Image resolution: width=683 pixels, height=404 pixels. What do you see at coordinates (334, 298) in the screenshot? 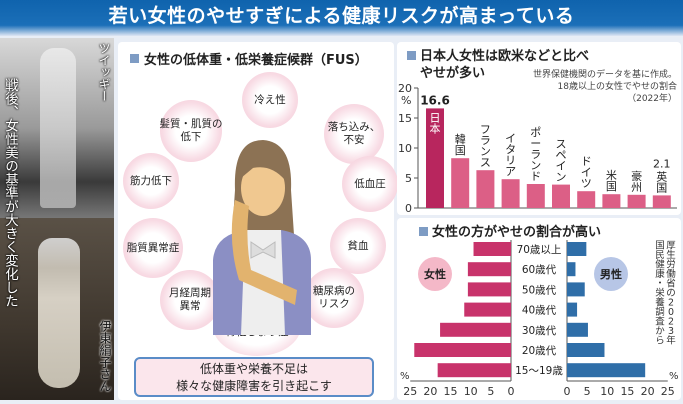
I see `symptom-bubble: 糖尿病の リスク` at bounding box center [334, 298].